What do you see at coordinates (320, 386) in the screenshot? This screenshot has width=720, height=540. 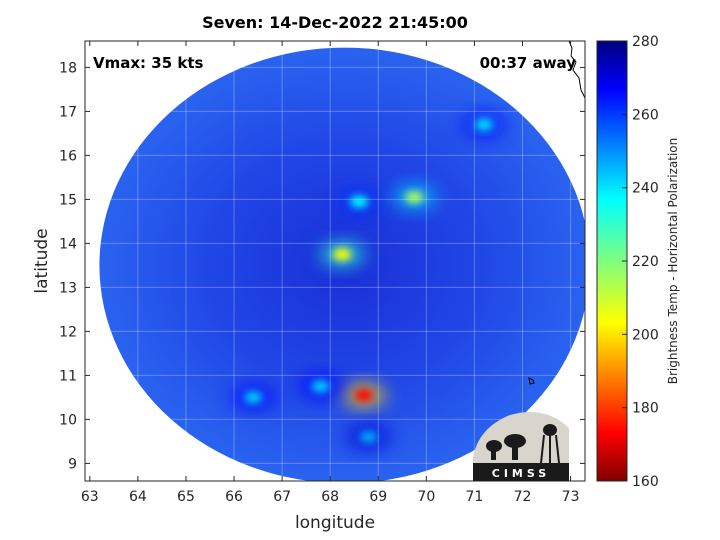 I see `south-band` at bounding box center [320, 386].